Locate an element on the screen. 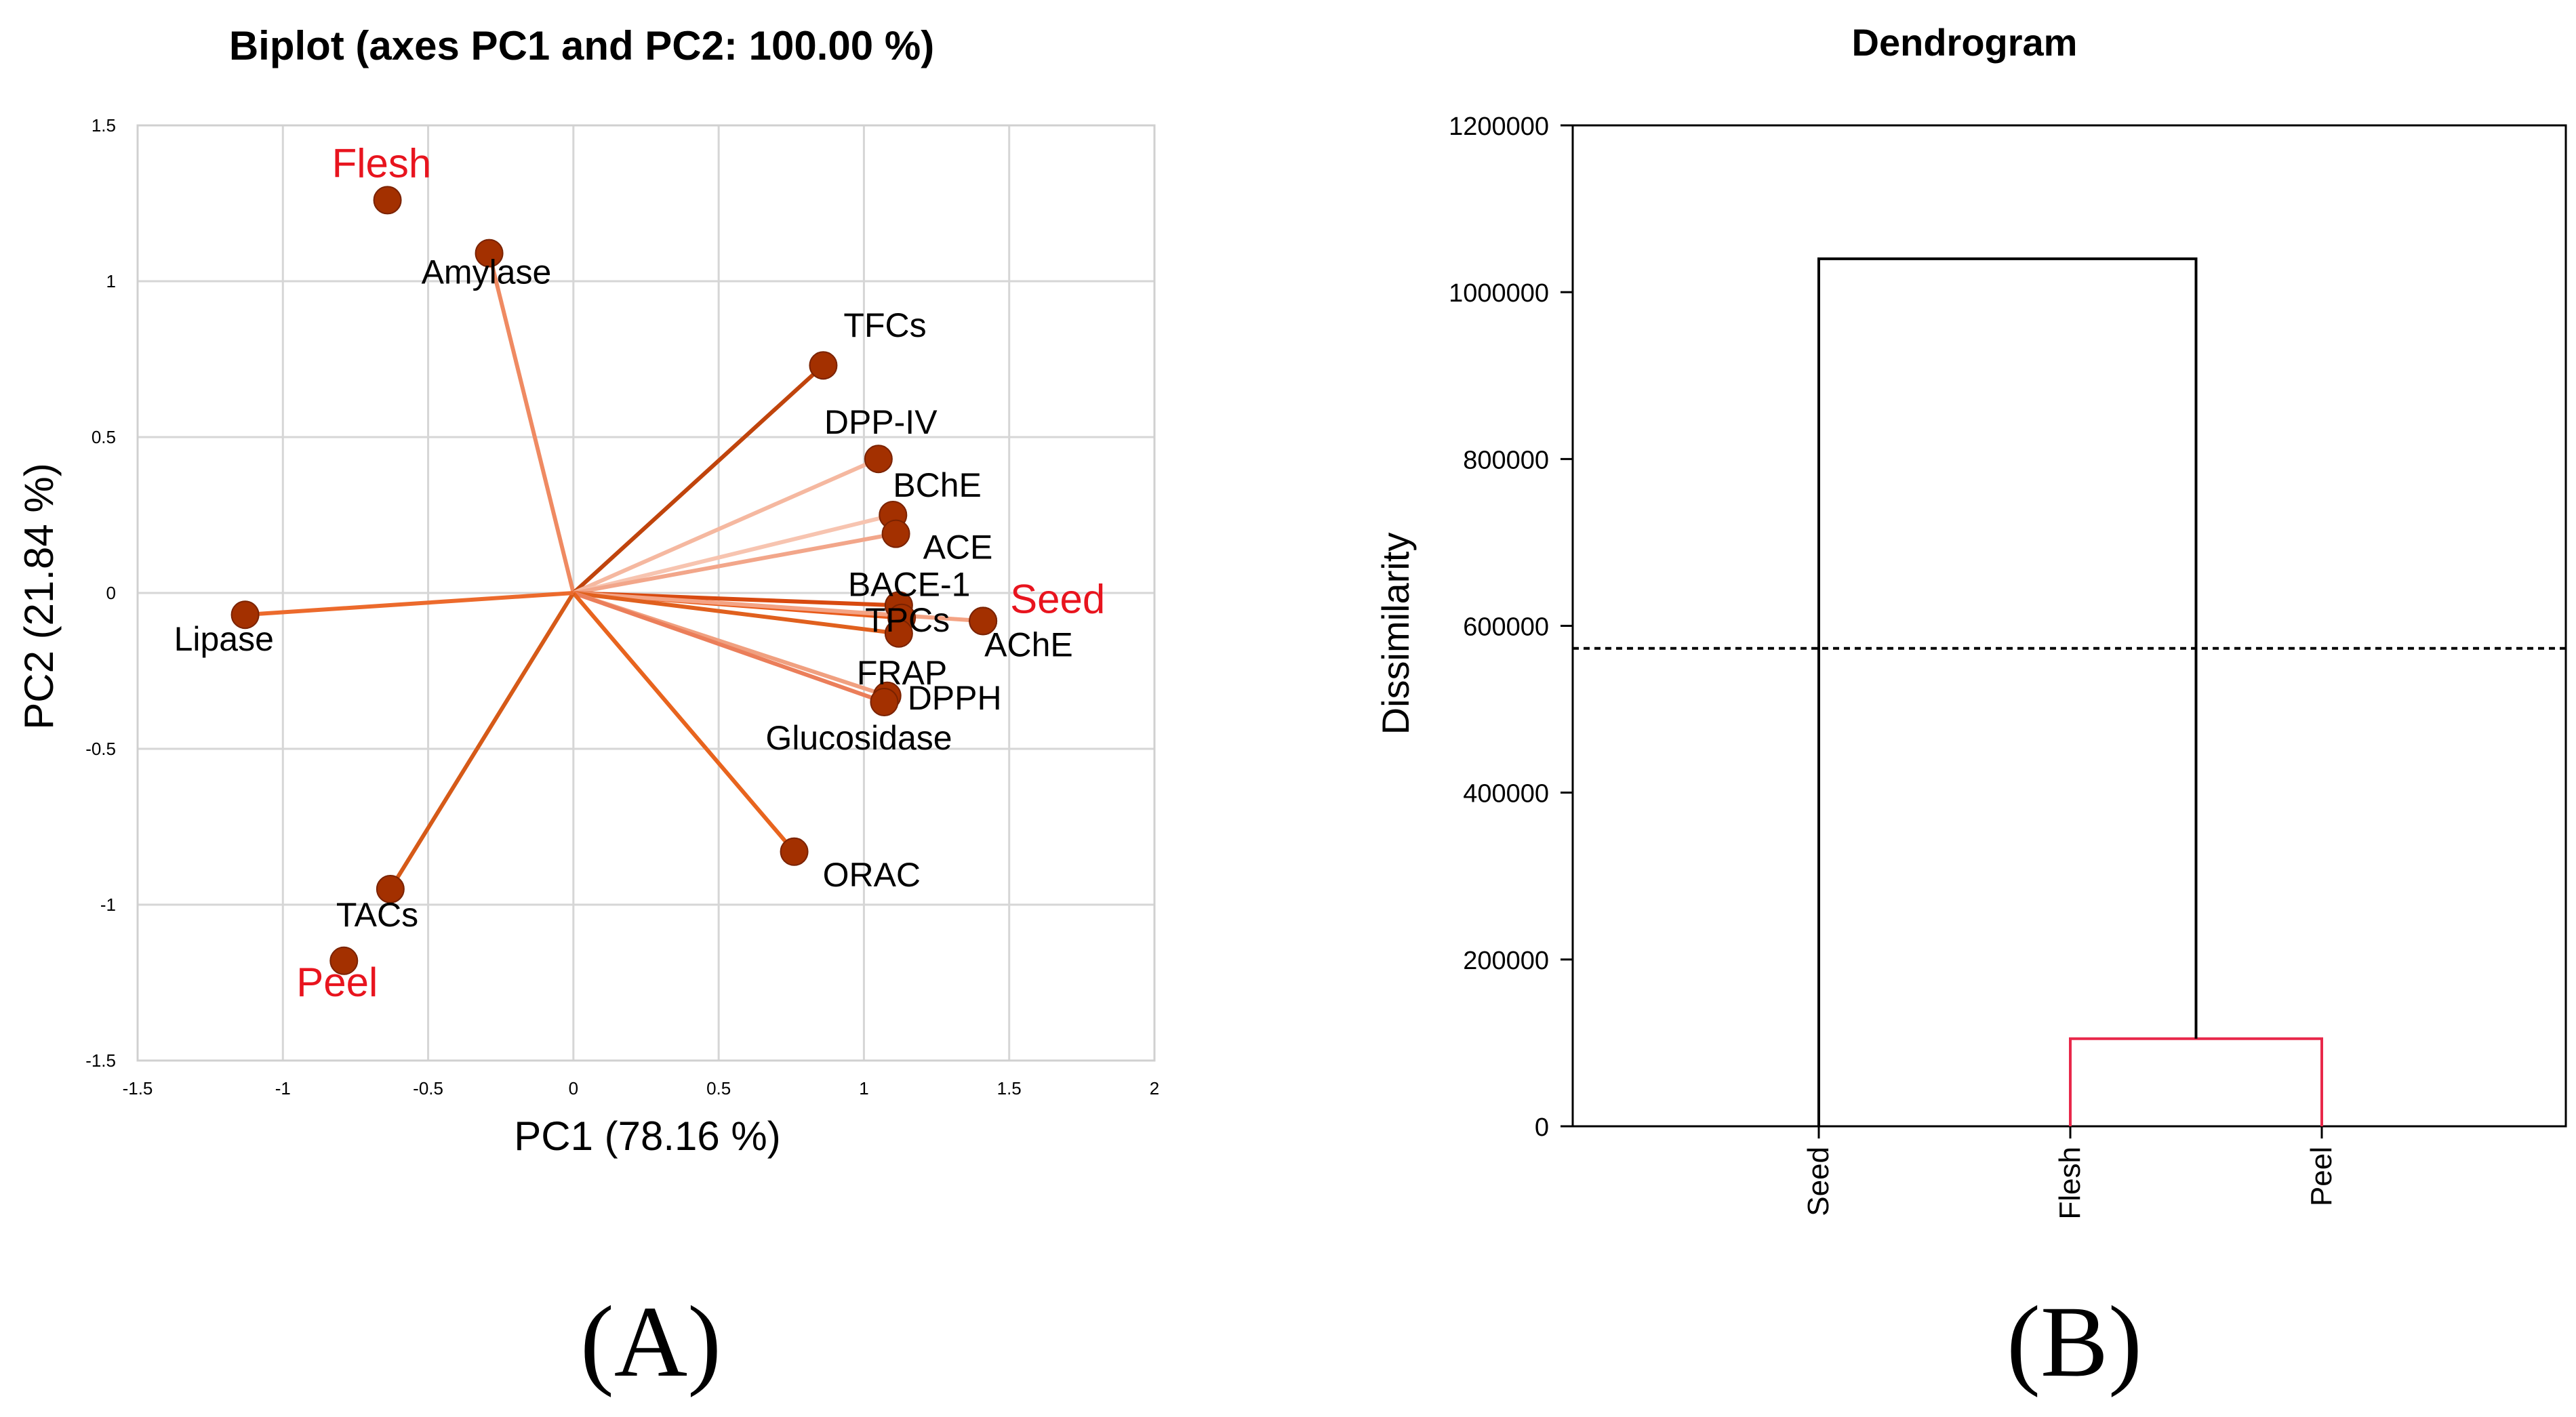 The height and width of the screenshot is (1417, 2576). point-frap is located at coordinates (898, 633).